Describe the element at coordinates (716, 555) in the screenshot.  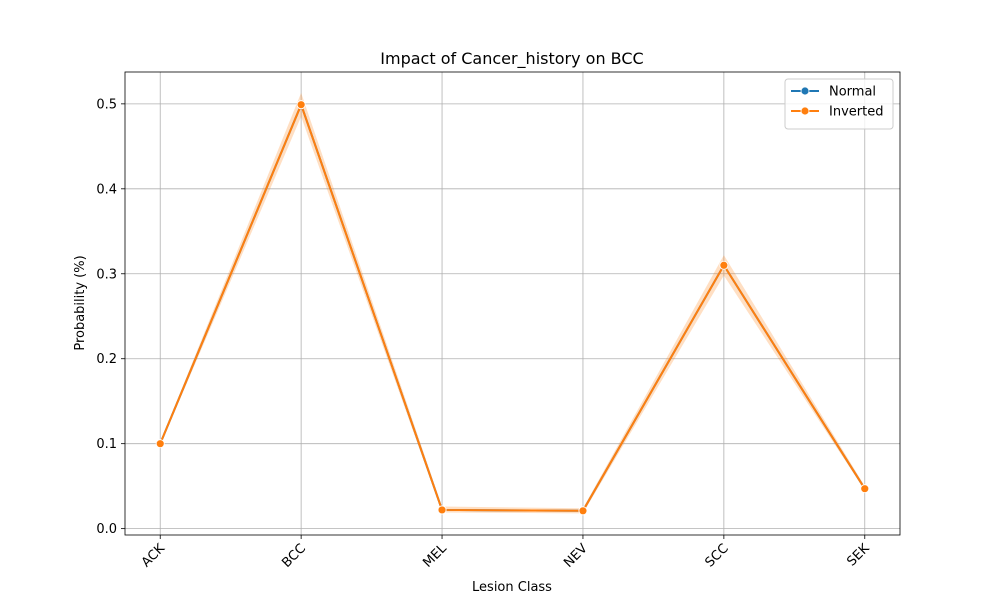
I see `x-tick-label: SCC` at that location.